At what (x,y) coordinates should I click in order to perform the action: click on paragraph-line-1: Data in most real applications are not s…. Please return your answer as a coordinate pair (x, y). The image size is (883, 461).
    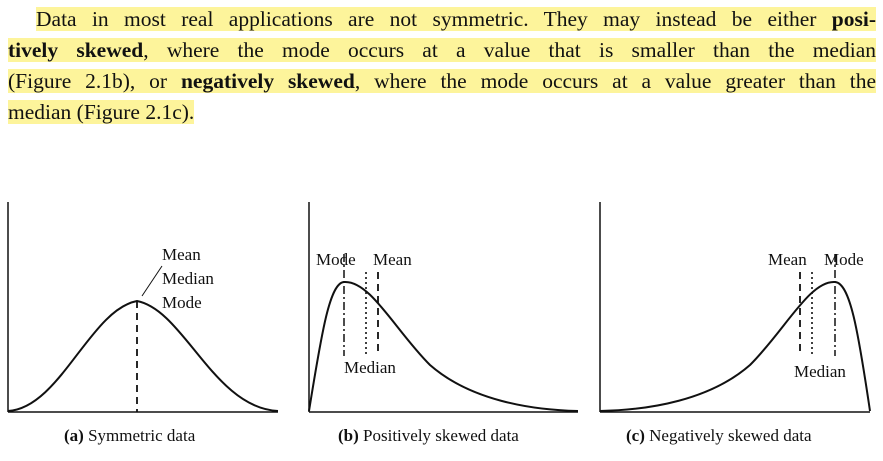
    Looking at the image, I should click on (442, 19).